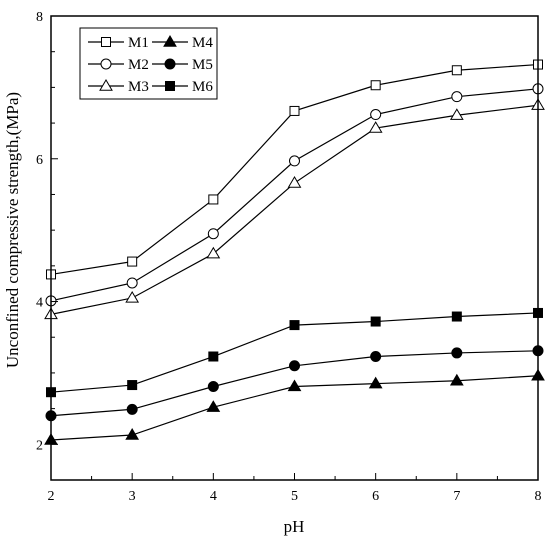 The width and height of the screenshot is (549, 550). What do you see at coordinates (39, 303) in the screenshot?
I see `y-tick-label: 4` at bounding box center [39, 303].